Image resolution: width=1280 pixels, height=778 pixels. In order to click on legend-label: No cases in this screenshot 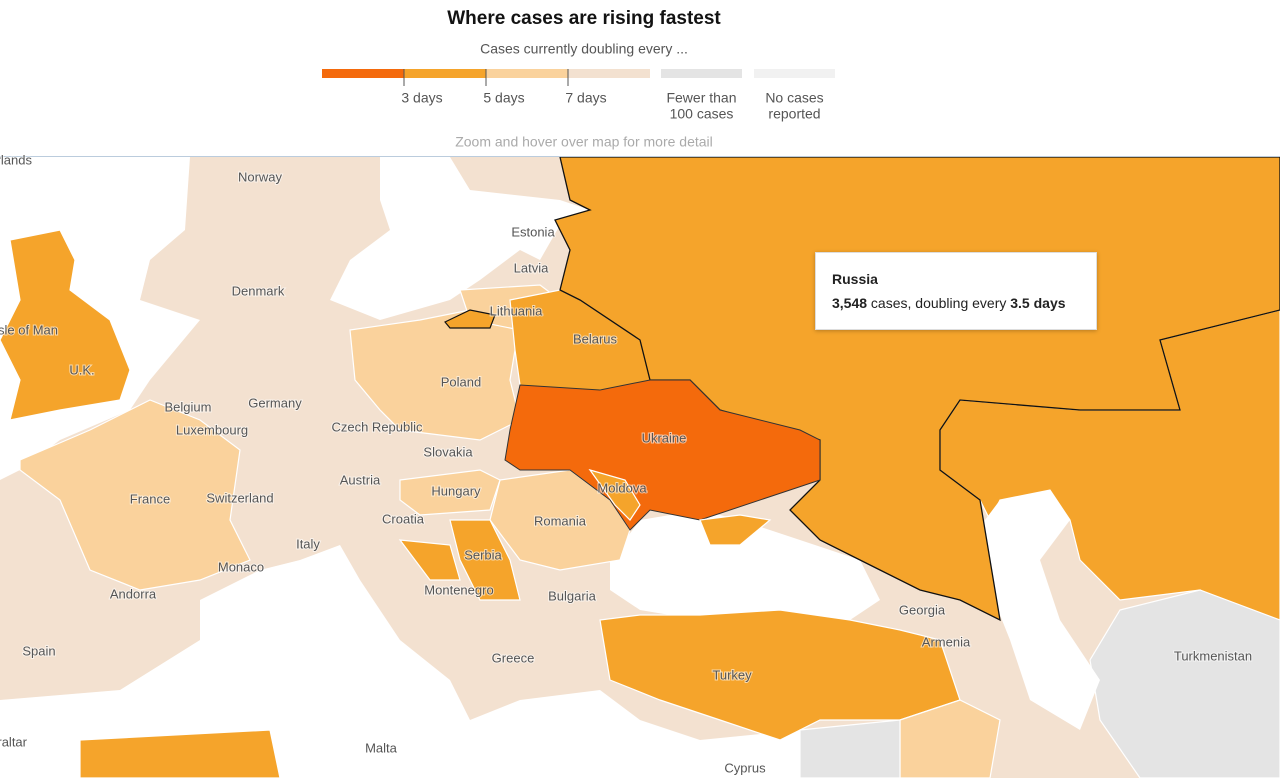, I will do `click(794, 98)`.